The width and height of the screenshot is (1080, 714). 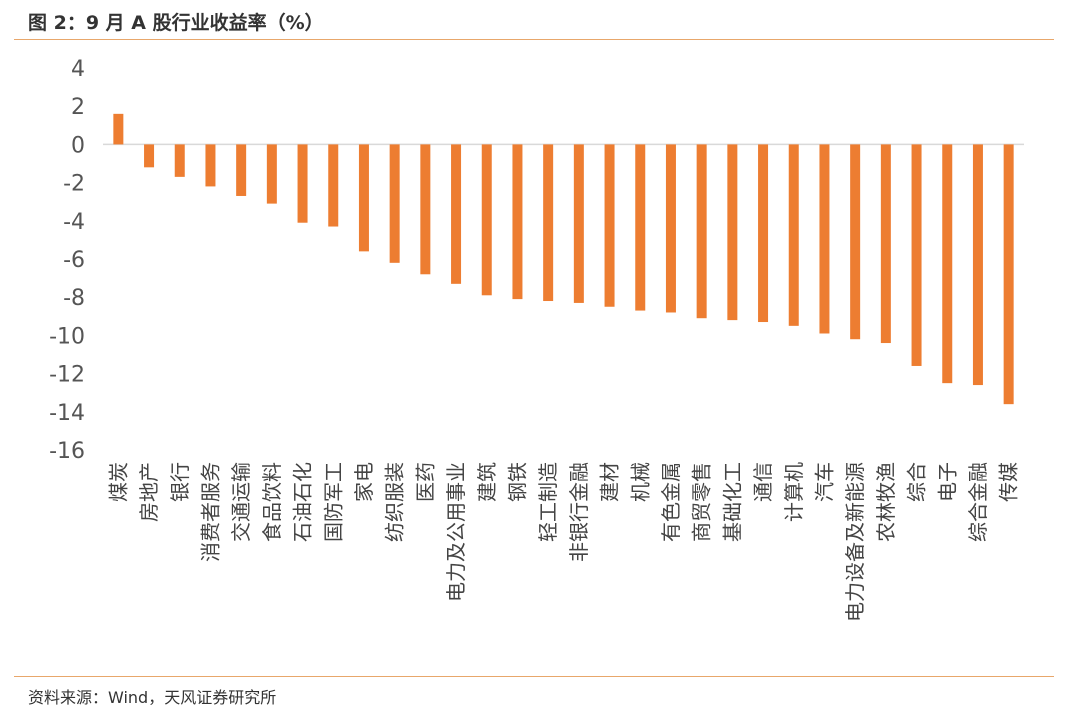 I want to click on bar-煤炭, so click(x=118, y=129).